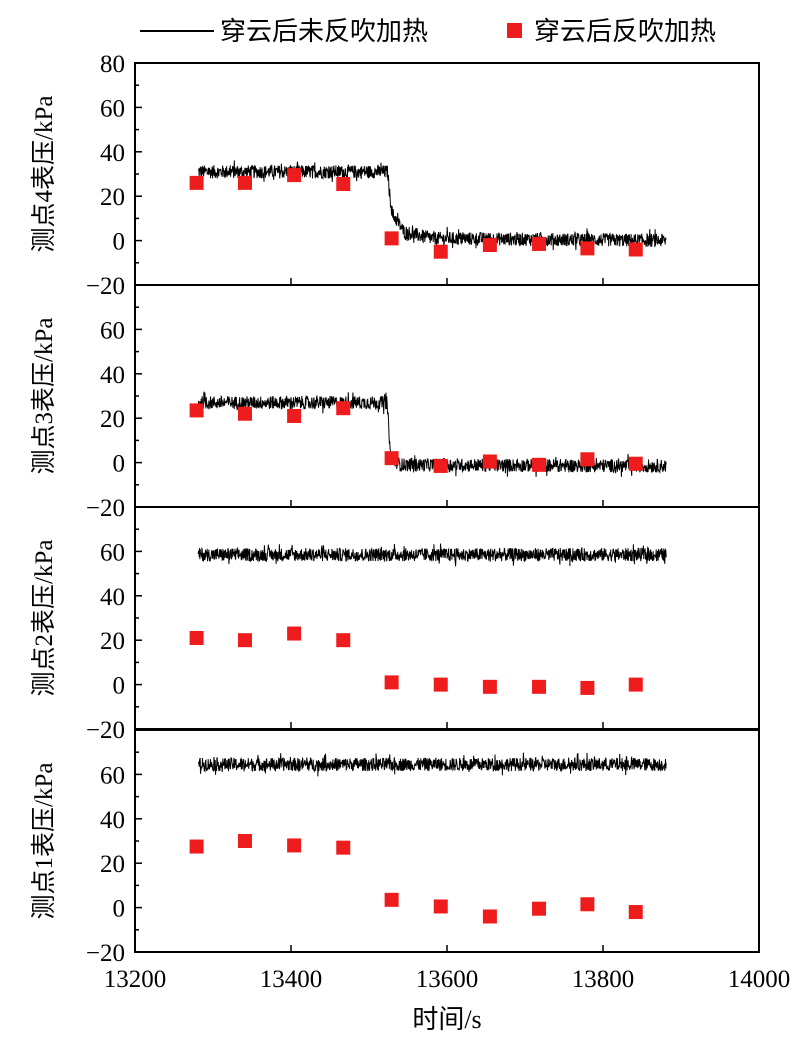  I want to click on x-tick-label: 13200, so click(135, 979).